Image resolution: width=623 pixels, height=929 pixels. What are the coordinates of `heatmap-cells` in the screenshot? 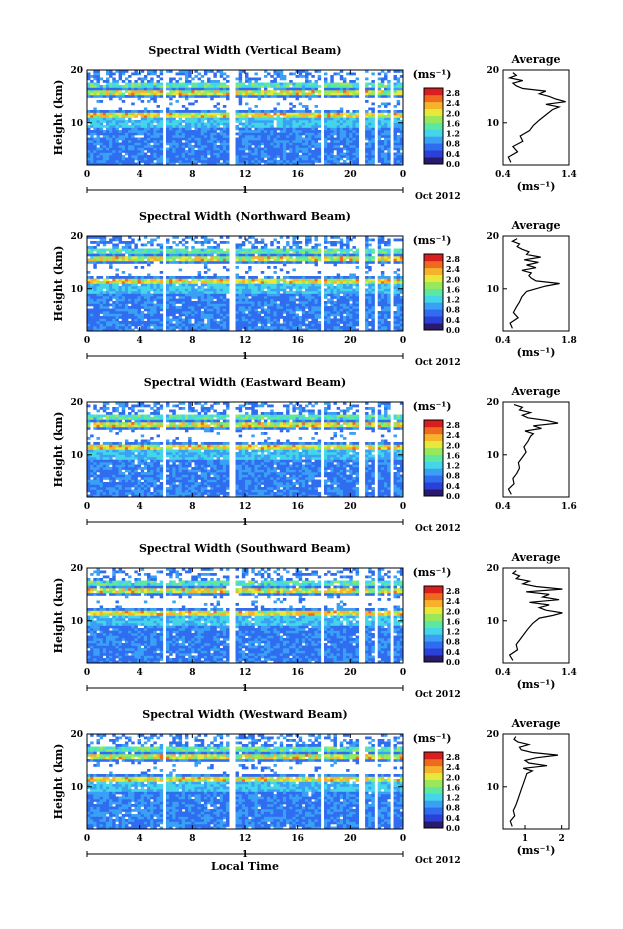 It's located at (245, 284).